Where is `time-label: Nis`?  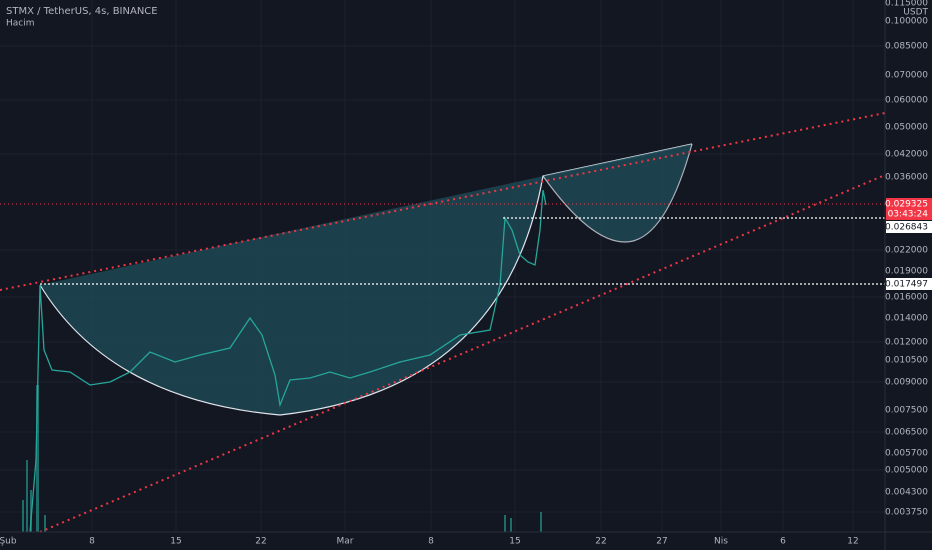 time-label: Nis is located at coordinates (721, 542).